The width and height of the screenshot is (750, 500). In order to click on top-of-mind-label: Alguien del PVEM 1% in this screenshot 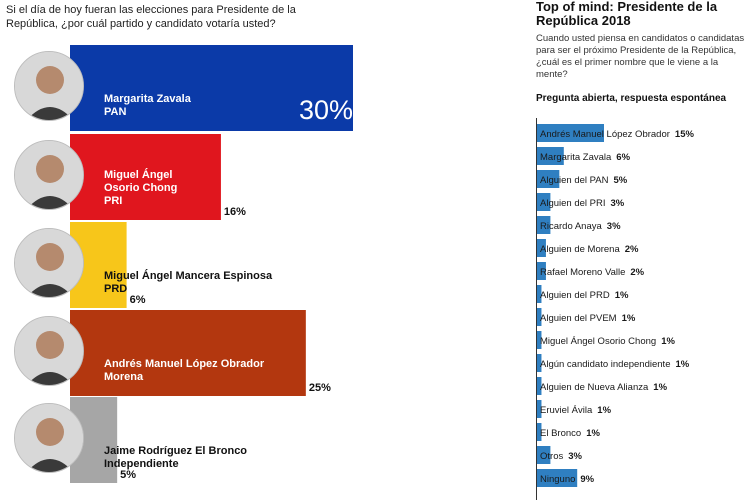, I will do `click(588, 318)`.